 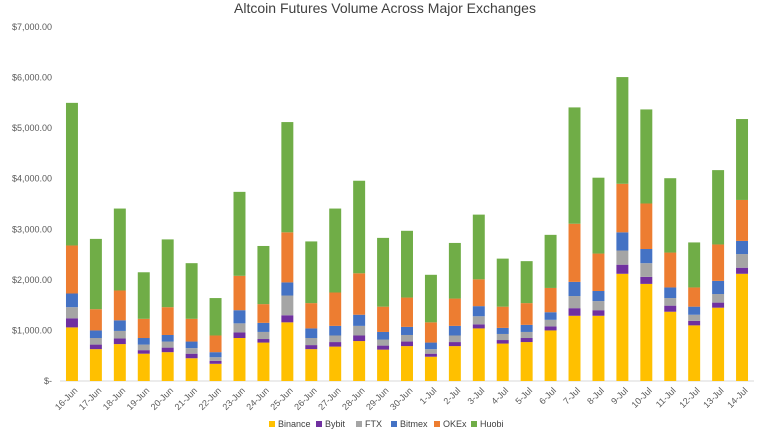 I want to click on x-tick-label: 30-Jun, so click(x=401, y=398).